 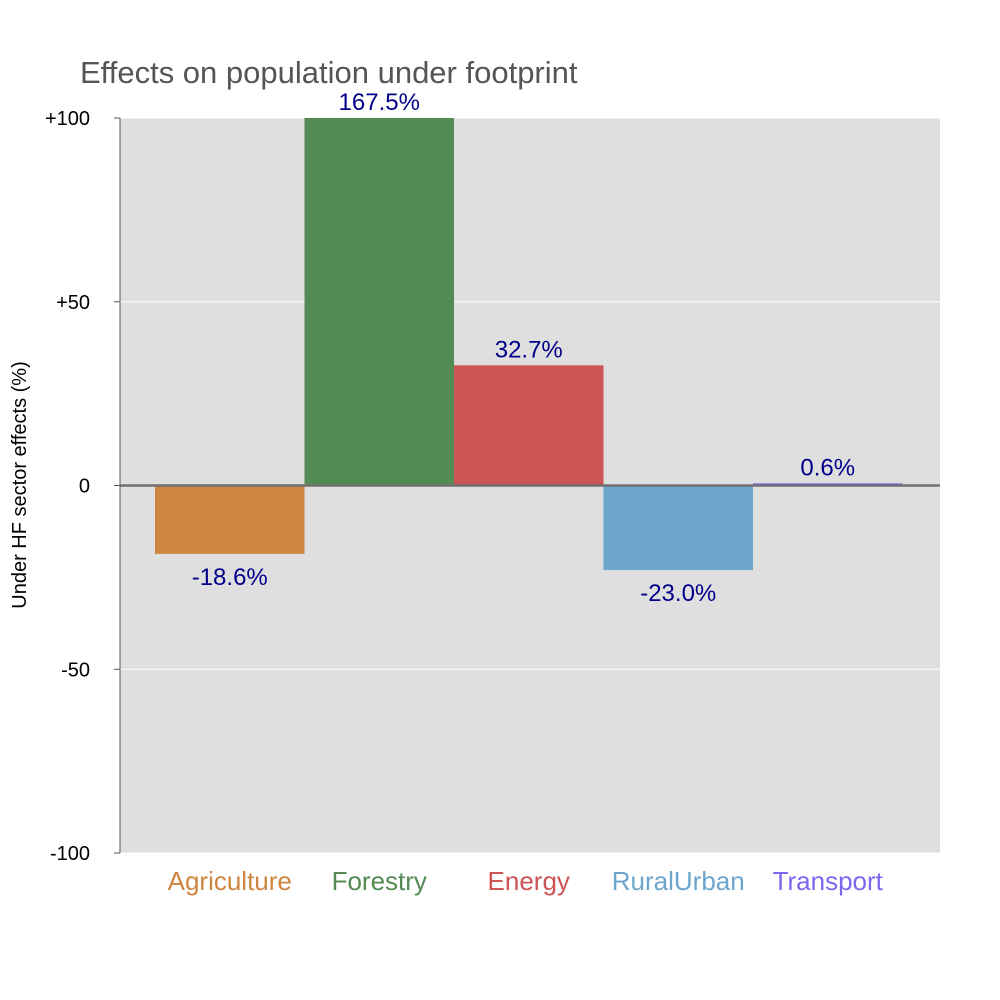 What do you see at coordinates (230, 577) in the screenshot?
I see `value-label: -18.6%` at bounding box center [230, 577].